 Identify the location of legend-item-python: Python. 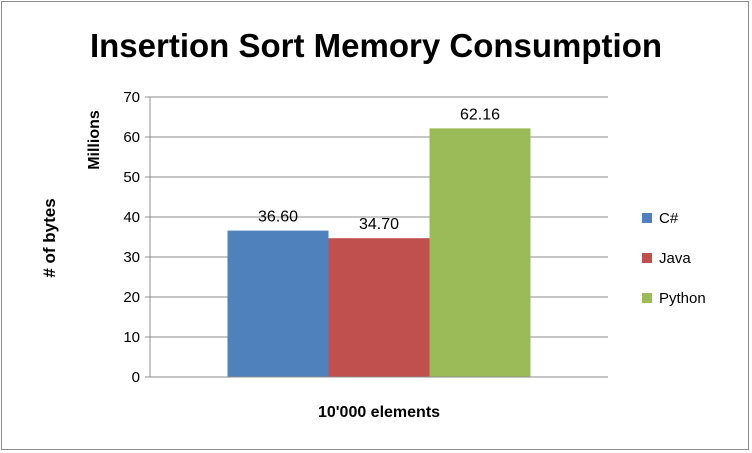
(692, 298).